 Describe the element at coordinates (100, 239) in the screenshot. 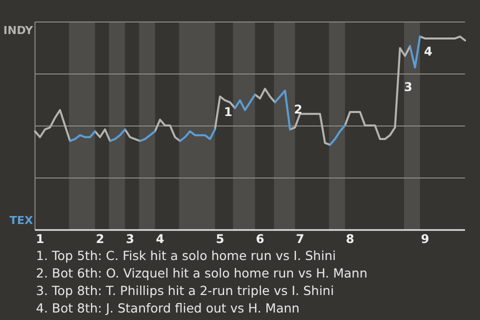

I see `x-tick-label: 2` at that location.